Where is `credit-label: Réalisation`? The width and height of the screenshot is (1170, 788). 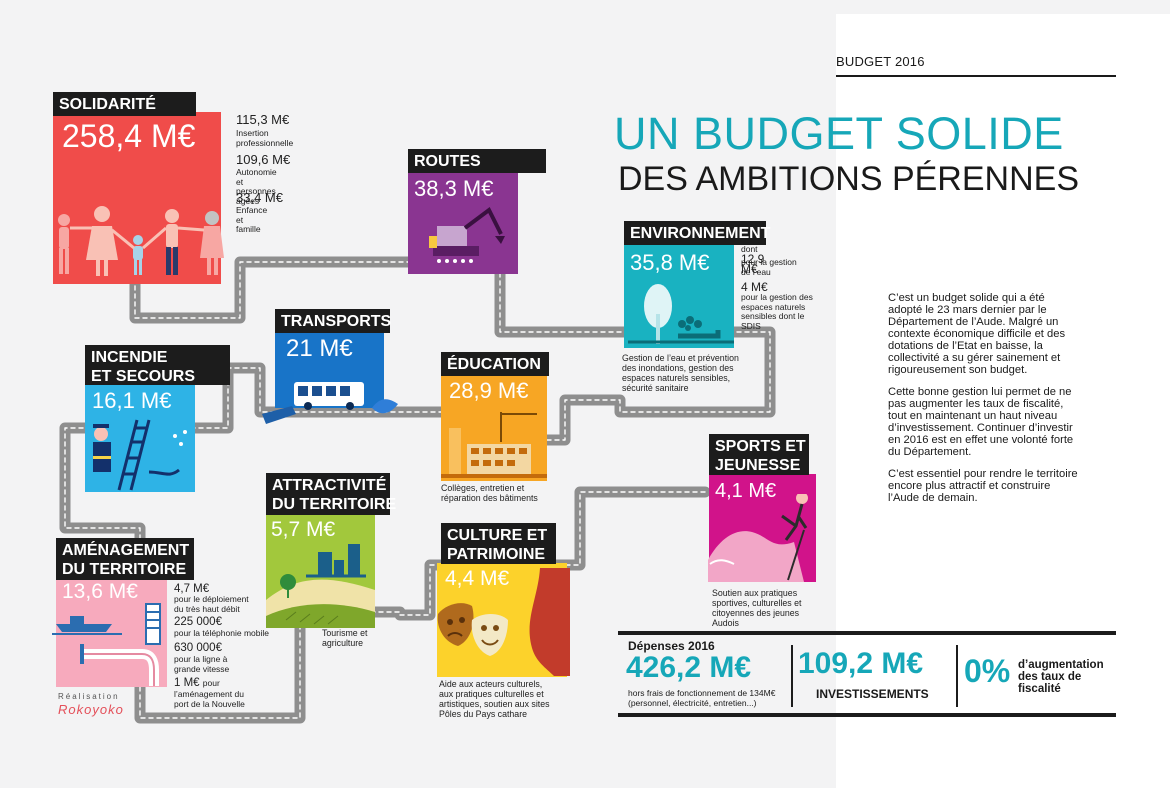
credit-label: Réalisation is located at coordinates (89, 696).